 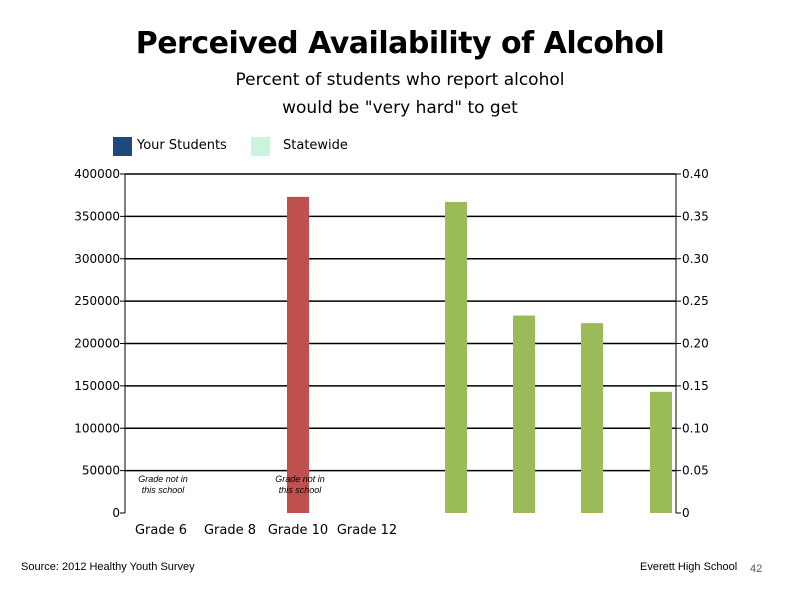 What do you see at coordinates (695, 301) in the screenshot?
I see `y-right-tick-label: 0.25` at bounding box center [695, 301].